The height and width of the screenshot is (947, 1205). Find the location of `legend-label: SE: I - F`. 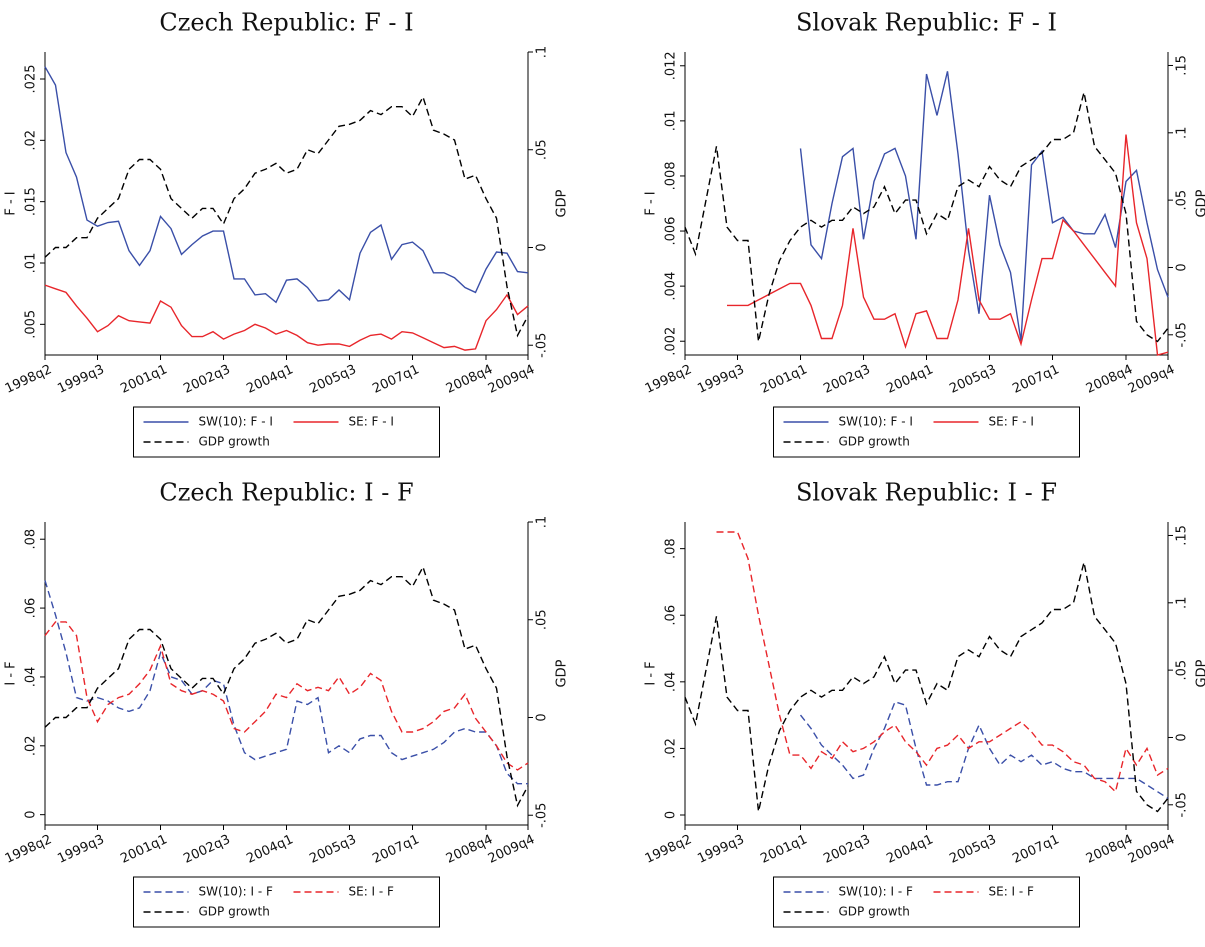

legend-label: SE: I - F is located at coordinates (372, 892).